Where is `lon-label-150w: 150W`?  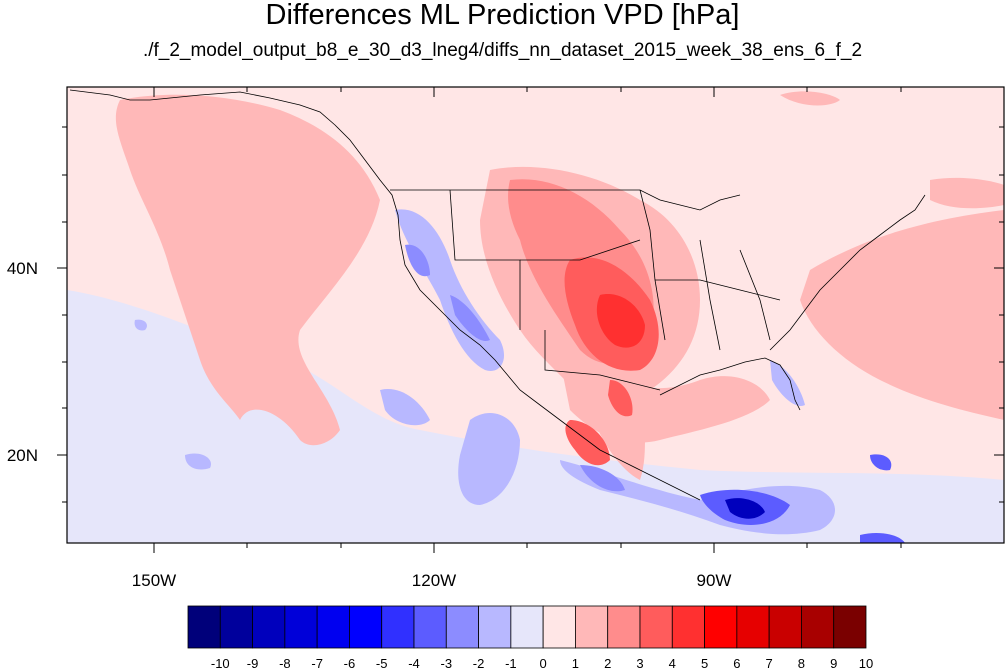
lon-label-150w: 150W is located at coordinates (154, 580).